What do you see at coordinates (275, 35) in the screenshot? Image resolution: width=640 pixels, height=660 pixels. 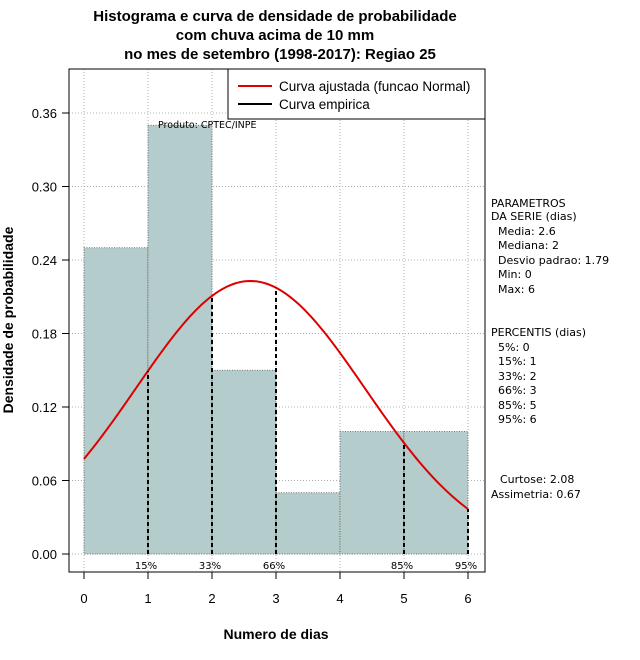 I see `chart-title-line-2: com chuva acima de 10 mm` at bounding box center [275, 35].